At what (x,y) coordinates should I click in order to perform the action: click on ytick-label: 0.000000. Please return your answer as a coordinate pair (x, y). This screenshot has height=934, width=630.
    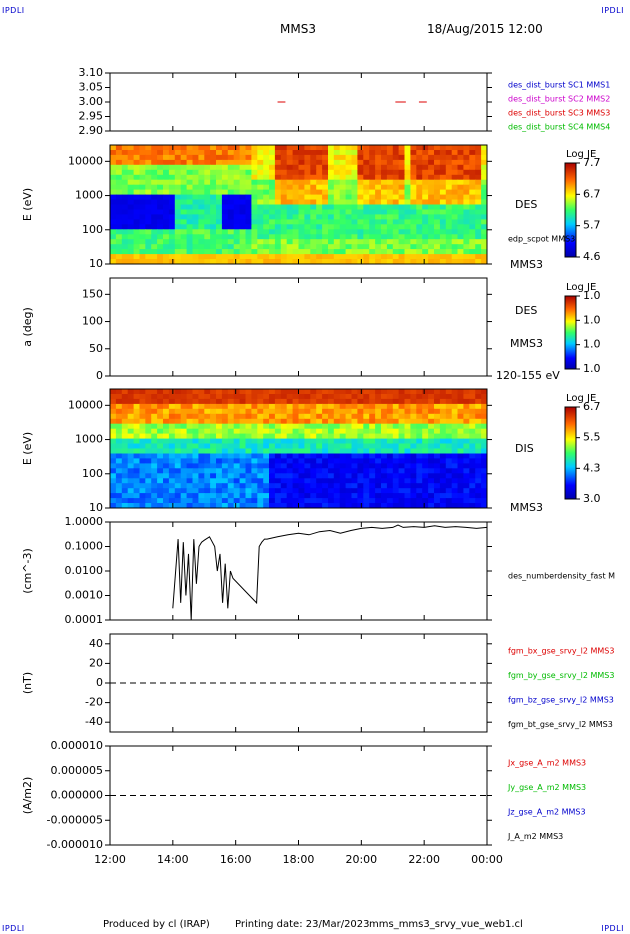
    Looking at the image, I should click on (77, 795).